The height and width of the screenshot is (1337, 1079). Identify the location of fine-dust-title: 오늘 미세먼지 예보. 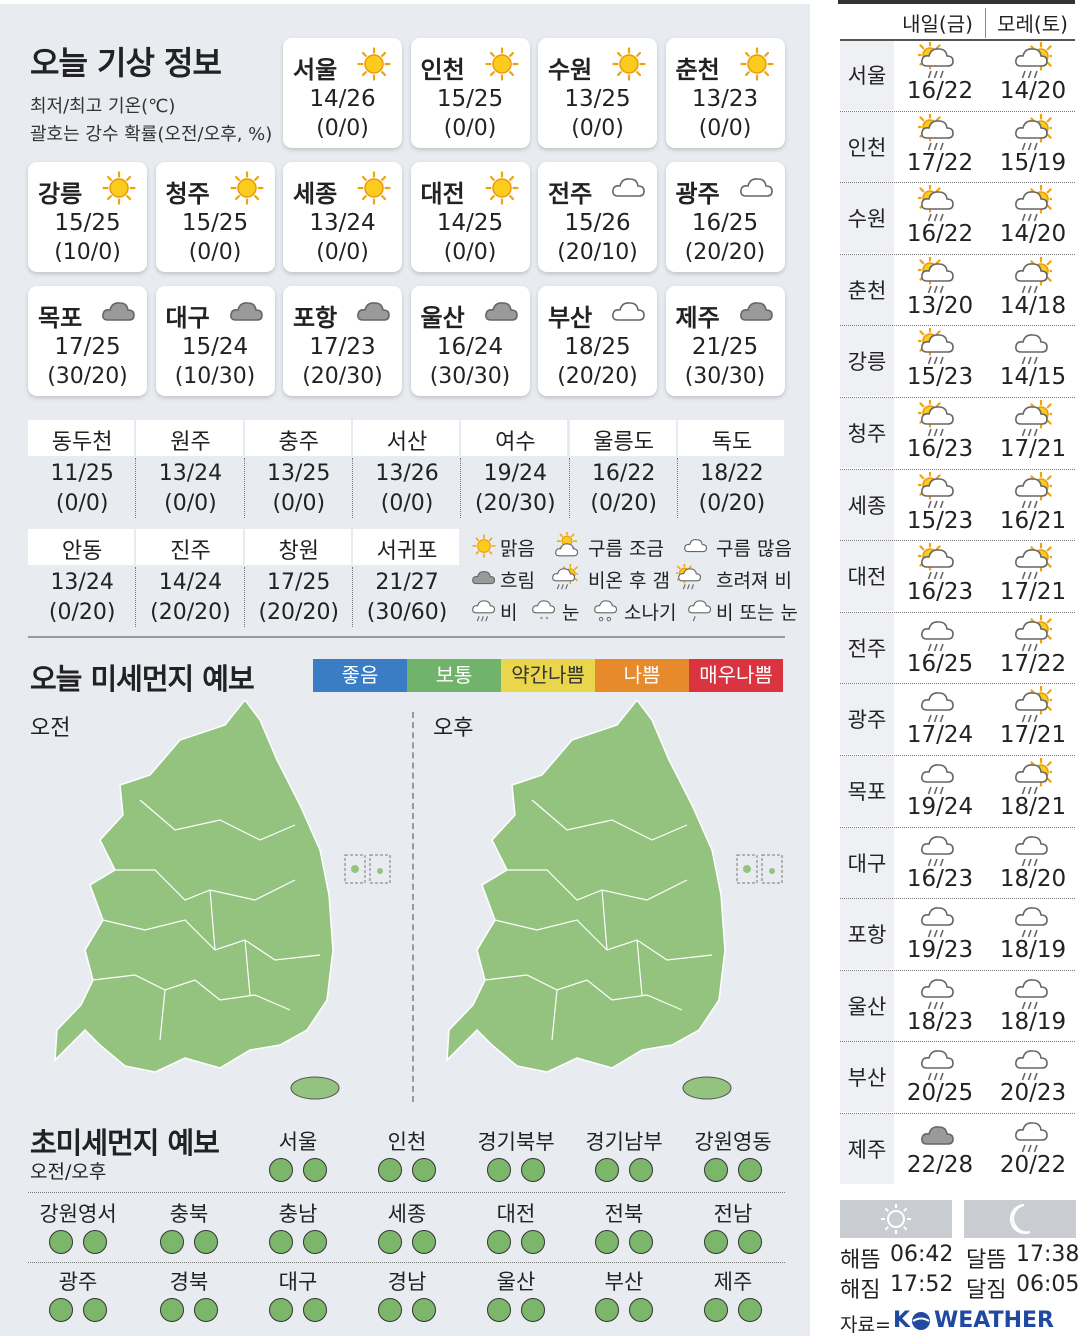
(142, 679).